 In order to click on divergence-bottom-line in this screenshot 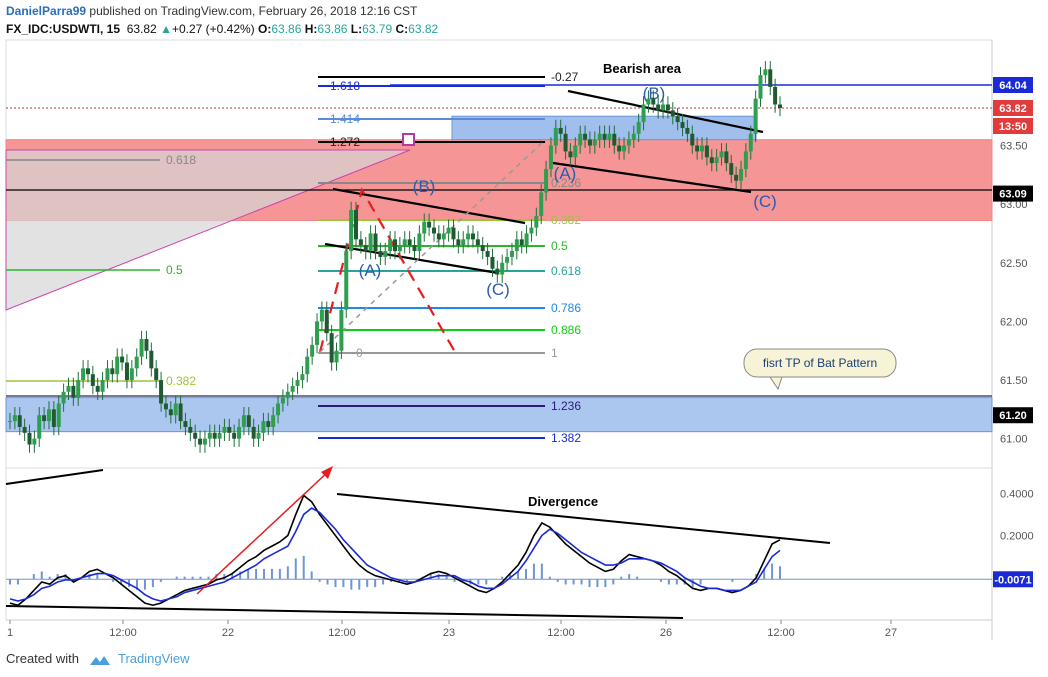, I will do `click(344, 612)`.